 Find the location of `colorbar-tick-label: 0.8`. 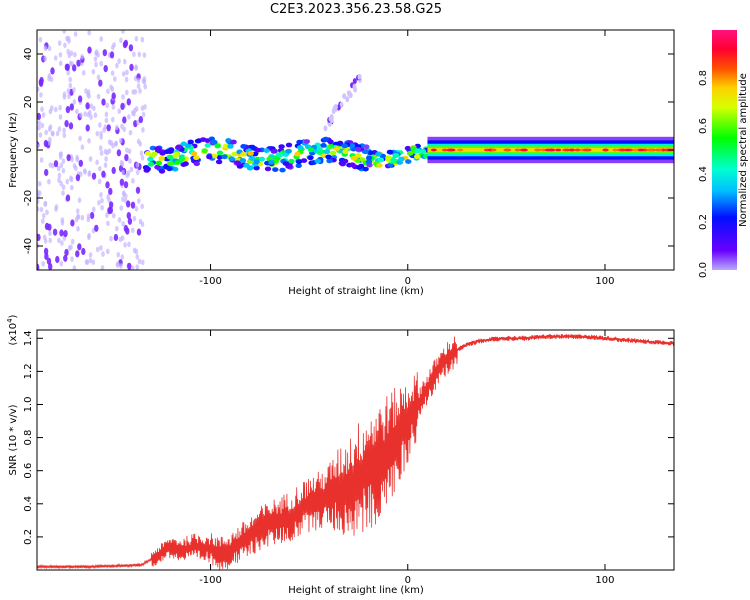

colorbar-tick-label: 0.8 is located at coordinates (703, 78).